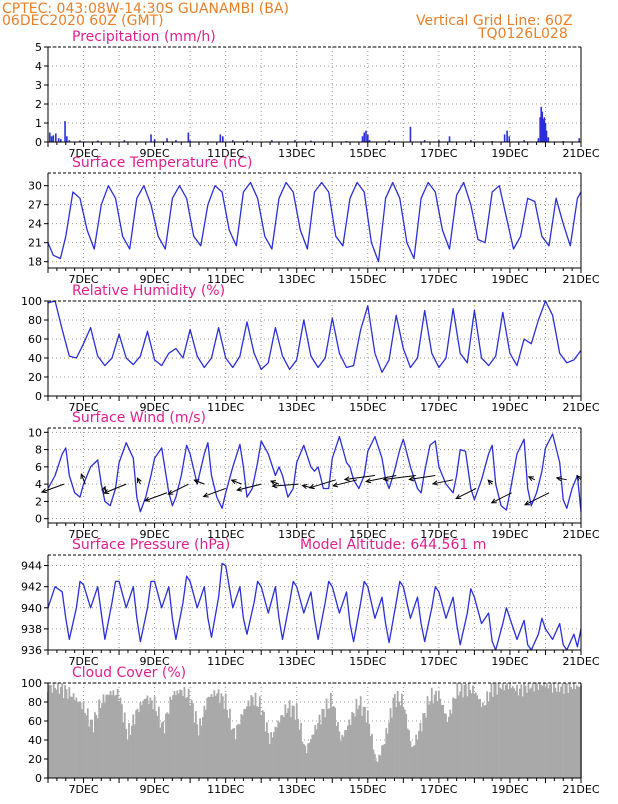 The width and height of the screenshot is (618, 804). Describe the element at coordinates (129, 673) in the screenshot. I see `panel-title-cloud: Cloud Cover (%)` at that location.